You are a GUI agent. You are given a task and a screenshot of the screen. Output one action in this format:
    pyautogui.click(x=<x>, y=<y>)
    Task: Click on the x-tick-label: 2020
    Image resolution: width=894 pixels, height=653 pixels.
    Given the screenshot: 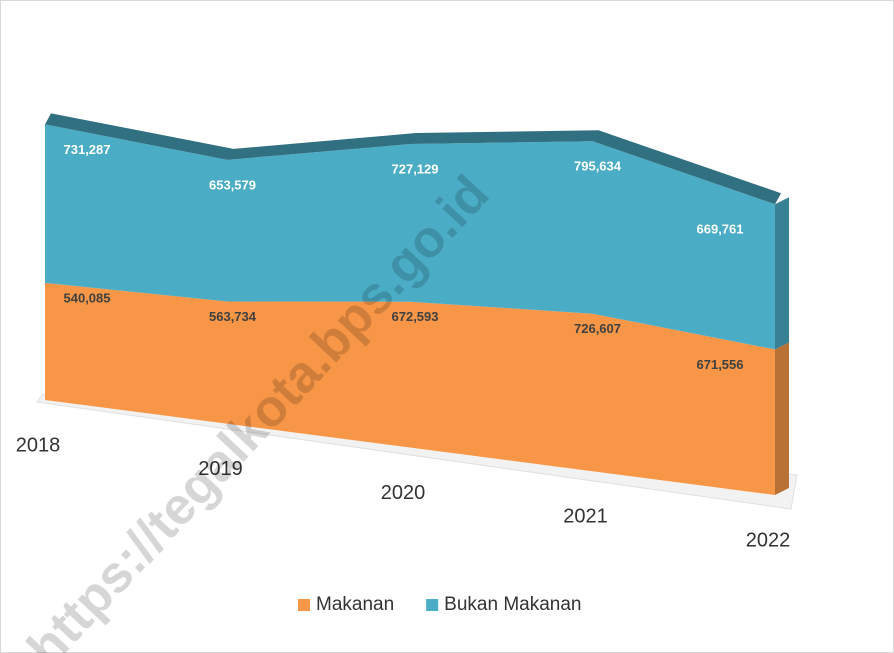 What is the action you would take?
    pyautogui.click(x=403, y=493)
    